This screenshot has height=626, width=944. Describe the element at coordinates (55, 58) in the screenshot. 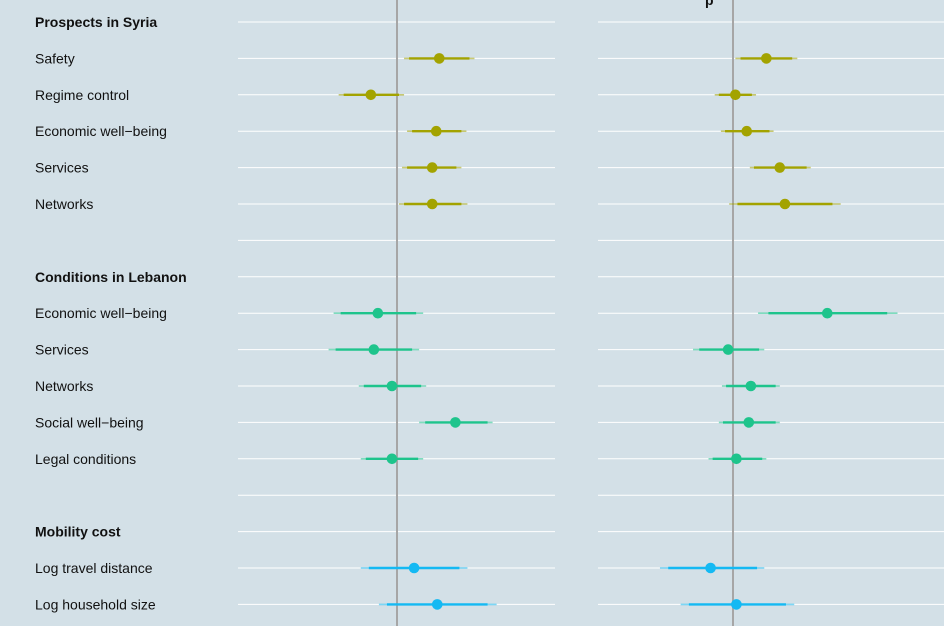

I see `row-label: Safety` at that location.